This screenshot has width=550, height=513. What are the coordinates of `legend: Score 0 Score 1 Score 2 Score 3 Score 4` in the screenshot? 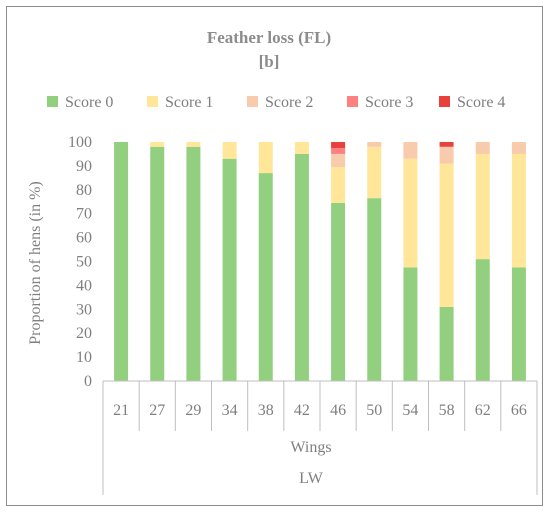 It's located at (276, 102).